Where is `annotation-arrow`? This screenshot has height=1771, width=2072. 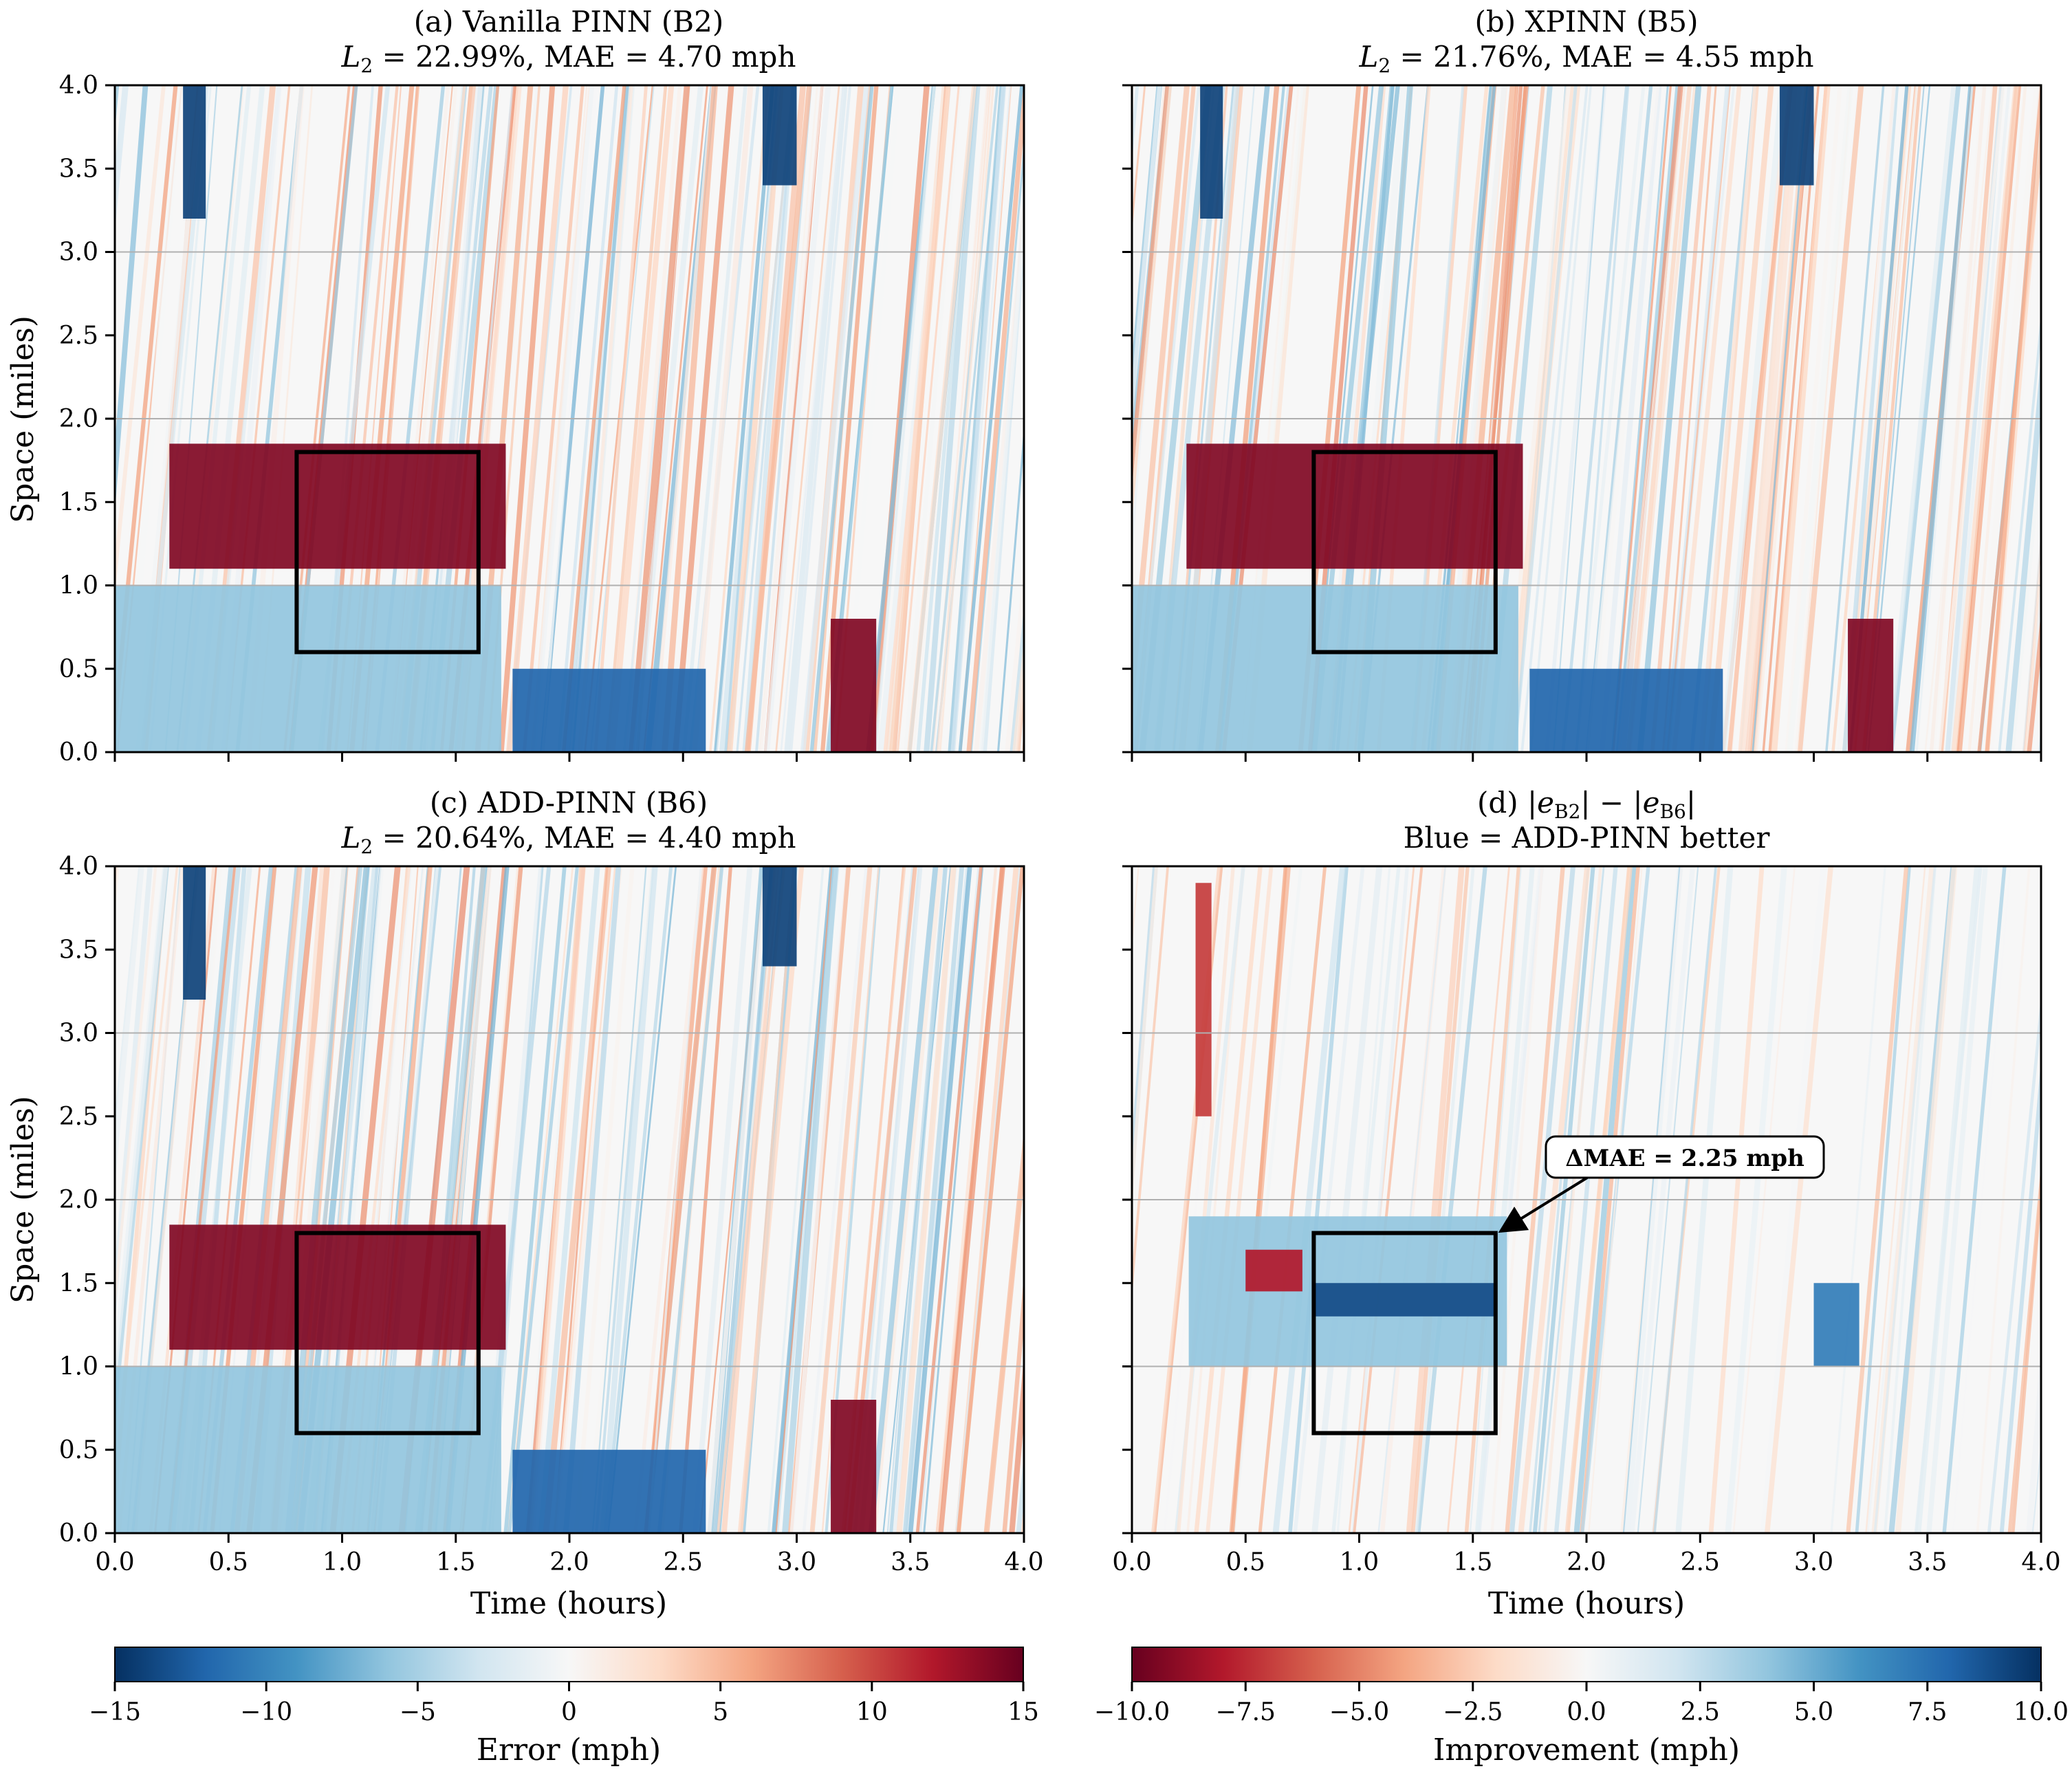
annotation-arrow is located at coordinates (1543, 1204).